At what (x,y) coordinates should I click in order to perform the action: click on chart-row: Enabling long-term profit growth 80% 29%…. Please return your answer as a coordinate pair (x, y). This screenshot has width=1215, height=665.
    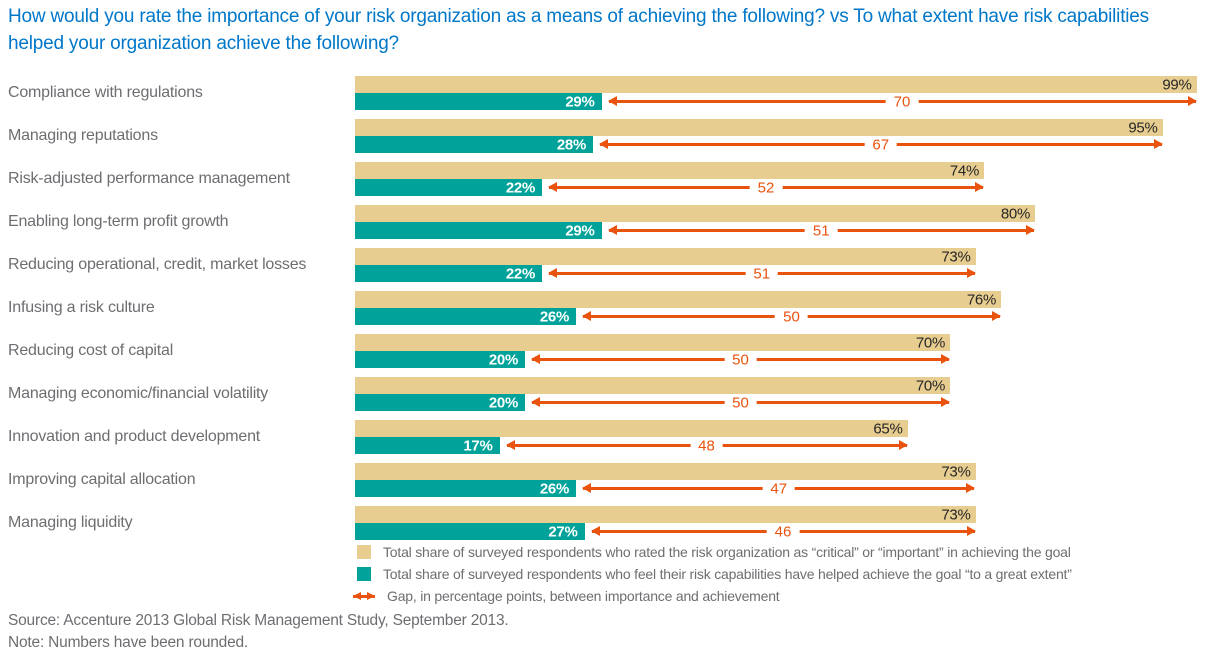
    Looking at the image, I should click on (607, 222).